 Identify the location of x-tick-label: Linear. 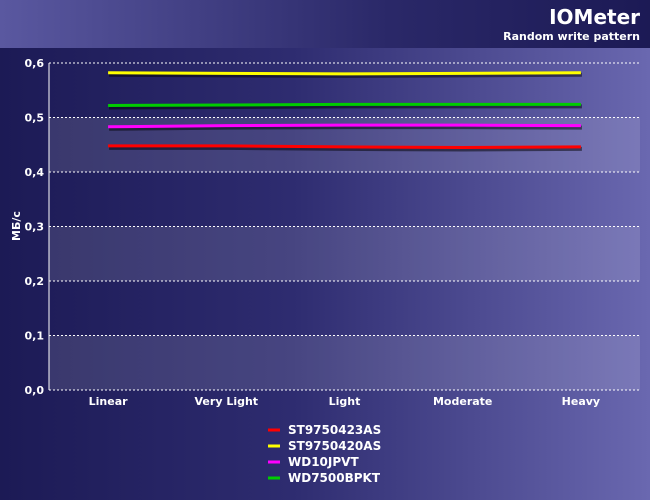
(108, 401).